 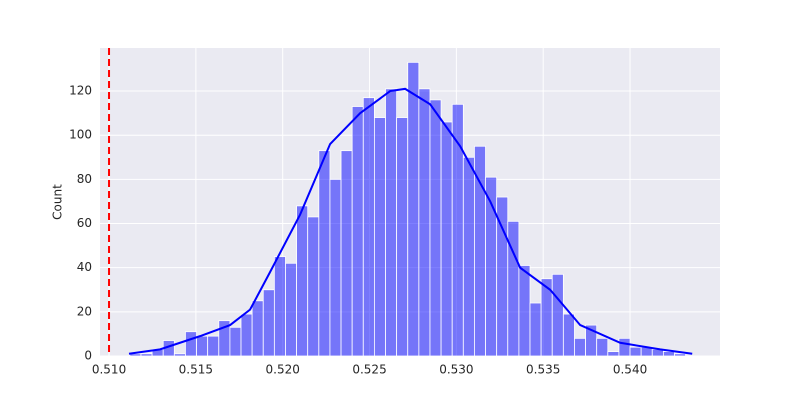 I want to click on y-tick-label: 0, so click(x=88, y=356).